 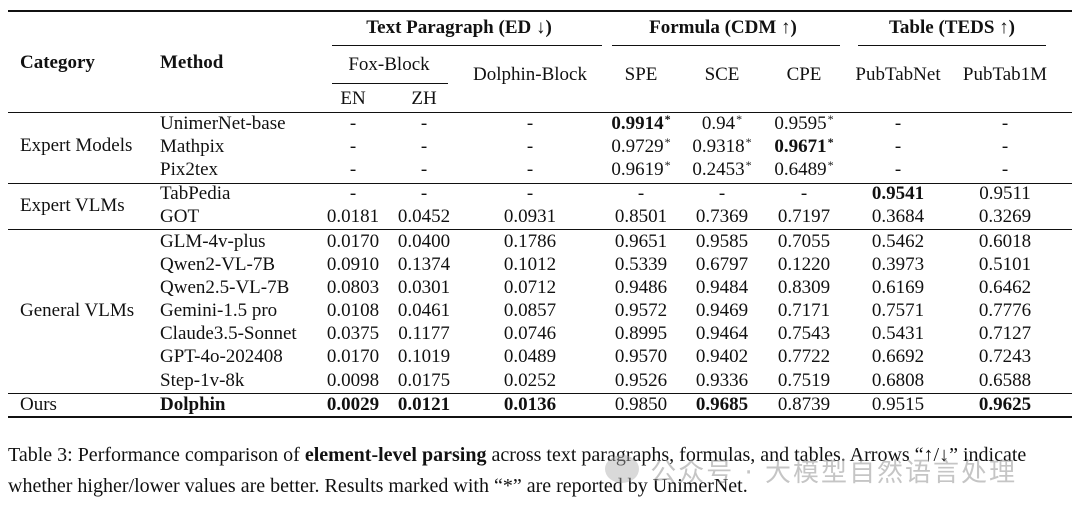 I want to click on row-method: Qwen2-VL-7B, so click(x=218, y=264).